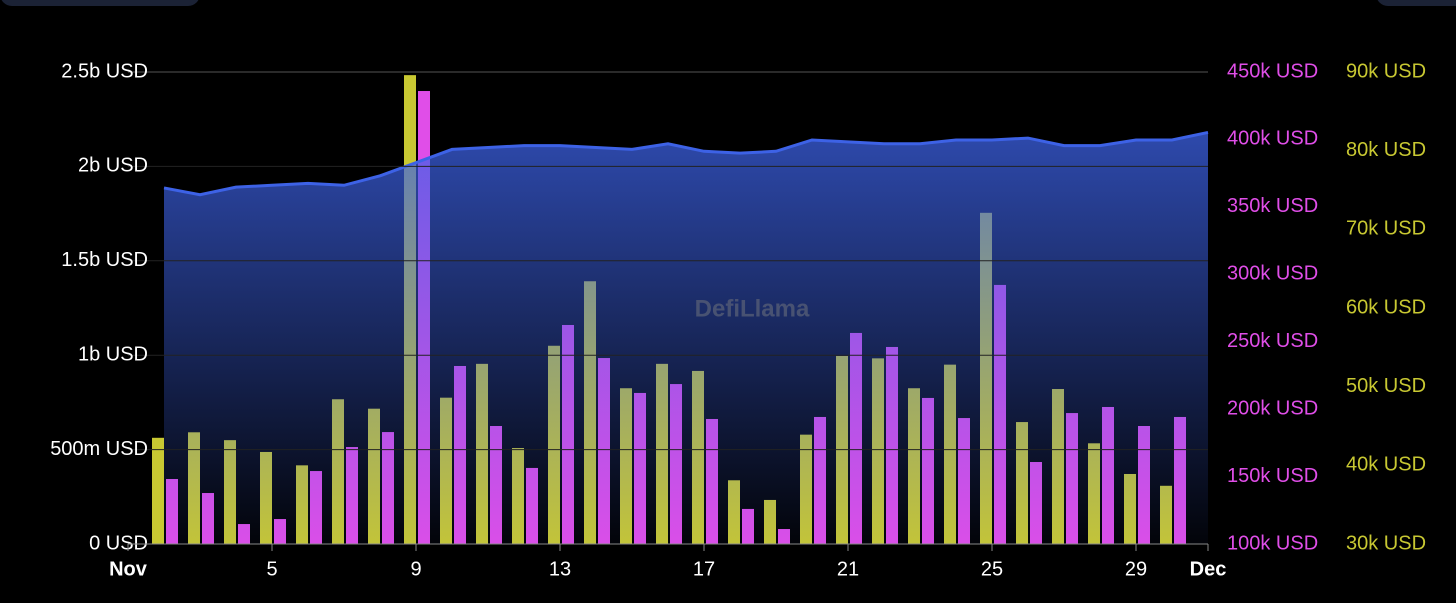 The height and width of the screenshot is (603, 1456). Describe the element at coordinates (704, 569) in the screenshot. I see `x-tick-label: 17` at that location.